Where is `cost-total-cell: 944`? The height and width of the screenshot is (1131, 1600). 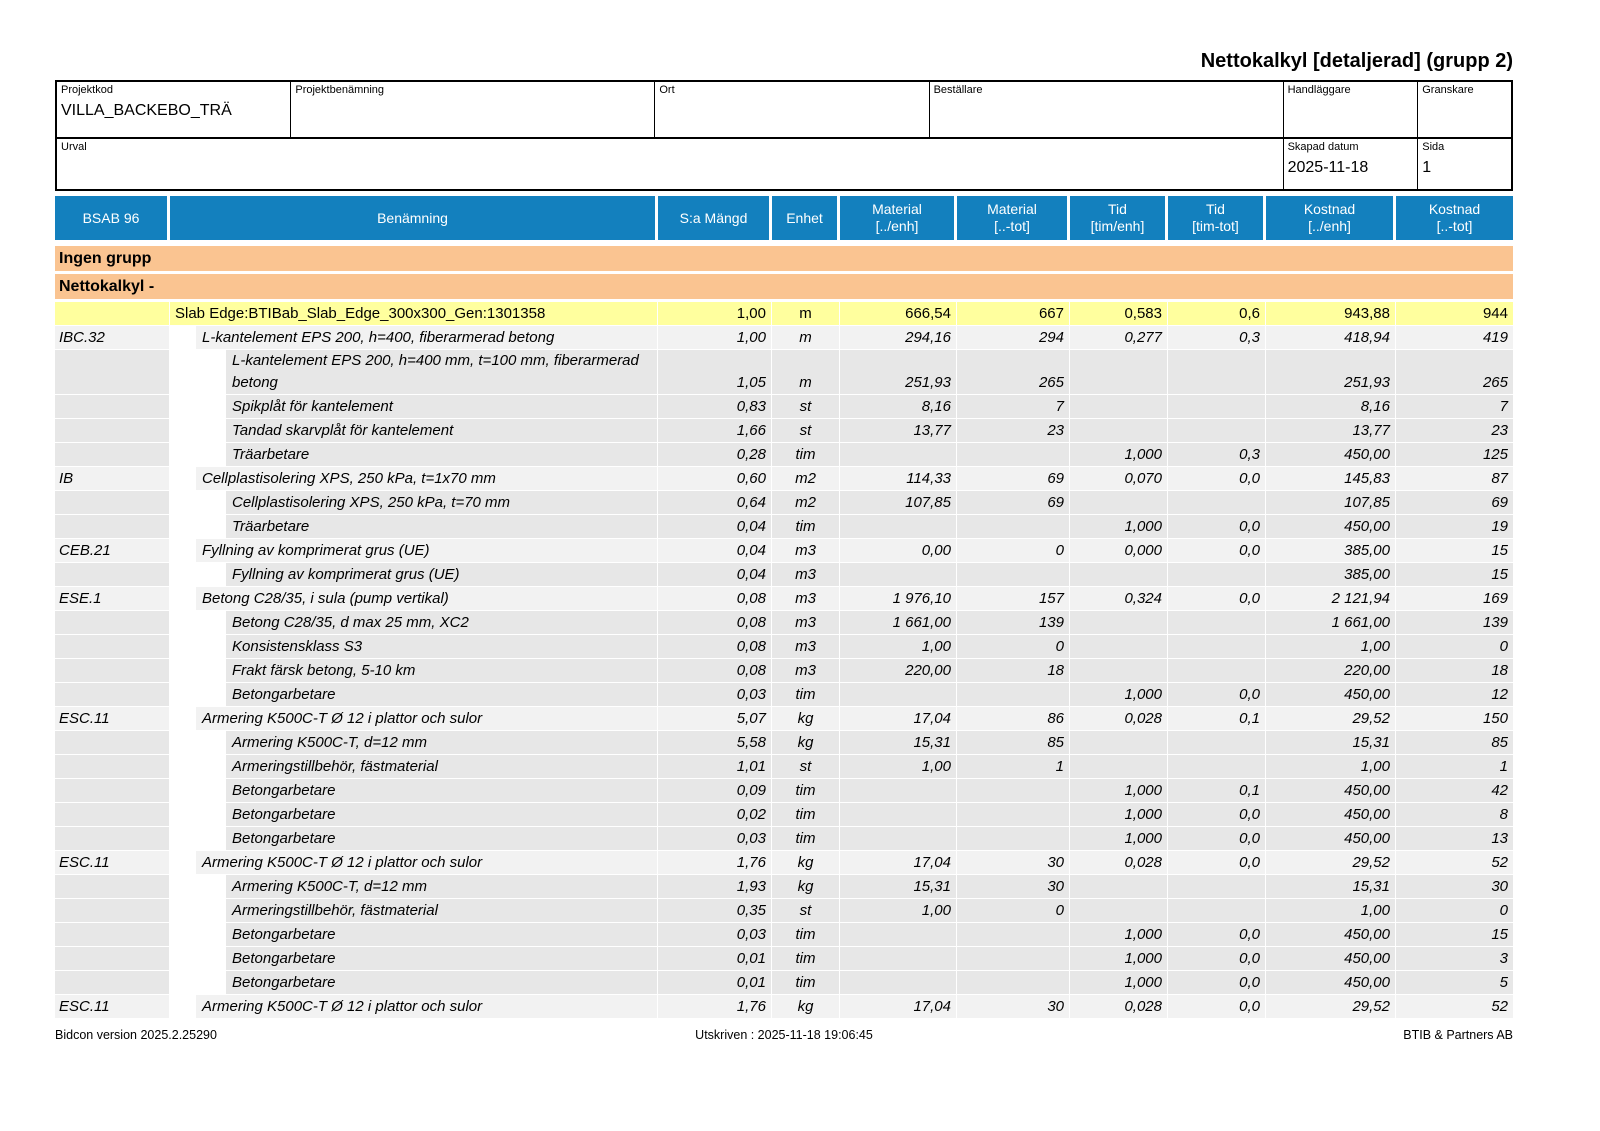
cost-total-cell: 944 is located at coordinates (1454, 313).